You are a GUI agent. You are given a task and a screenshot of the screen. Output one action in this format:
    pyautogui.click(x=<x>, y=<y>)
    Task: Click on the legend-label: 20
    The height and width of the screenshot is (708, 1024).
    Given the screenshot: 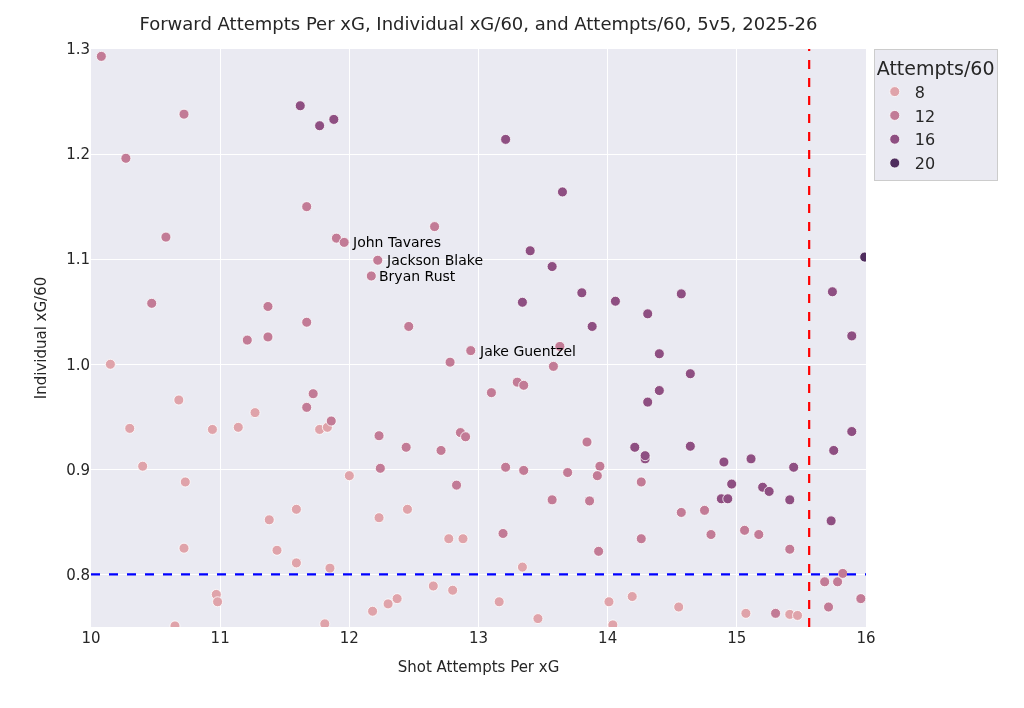 What is the action you would take?
    pyautogui.click(x=925, y=164)
    